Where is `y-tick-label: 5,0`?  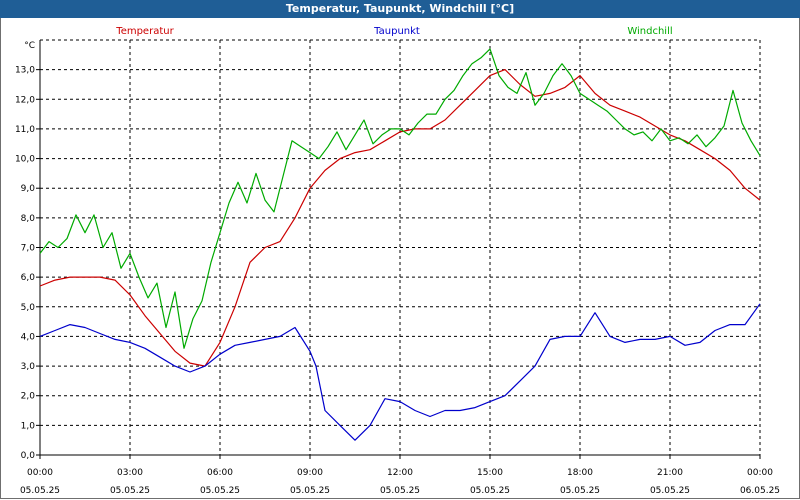 y-tick-label: 5,0 is located at coordinates (28, 308).